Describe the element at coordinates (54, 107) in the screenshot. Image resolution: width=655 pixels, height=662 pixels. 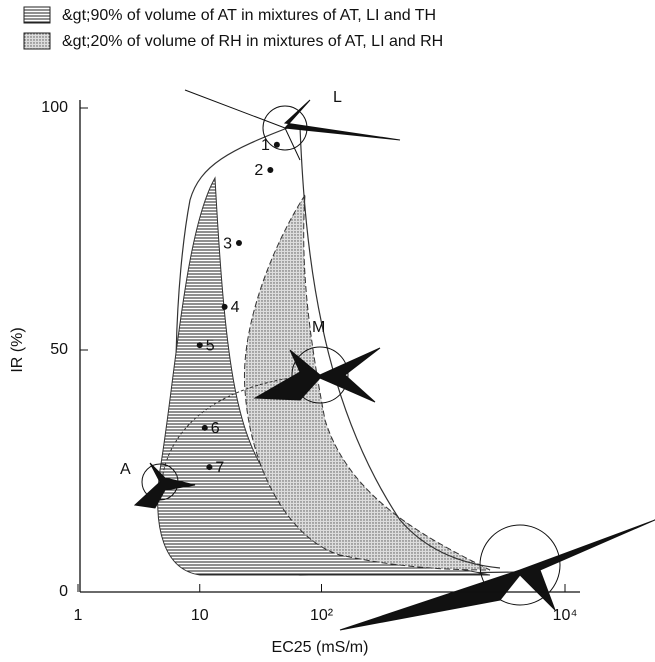
I see `y-tick-label: 100` at that location.